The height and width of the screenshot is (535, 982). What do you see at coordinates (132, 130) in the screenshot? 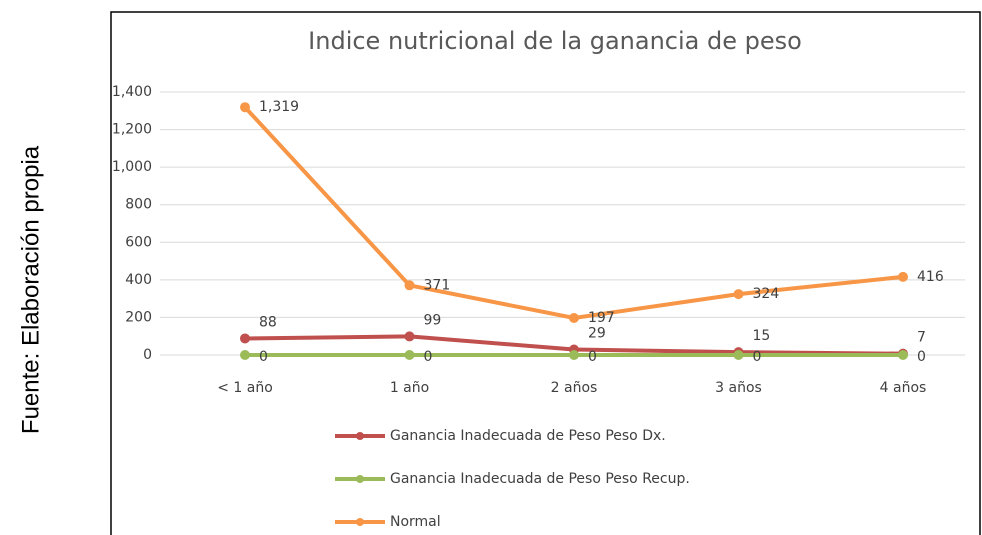
I see `y-tick-label: 1,200` at bounding box center [132, 130].